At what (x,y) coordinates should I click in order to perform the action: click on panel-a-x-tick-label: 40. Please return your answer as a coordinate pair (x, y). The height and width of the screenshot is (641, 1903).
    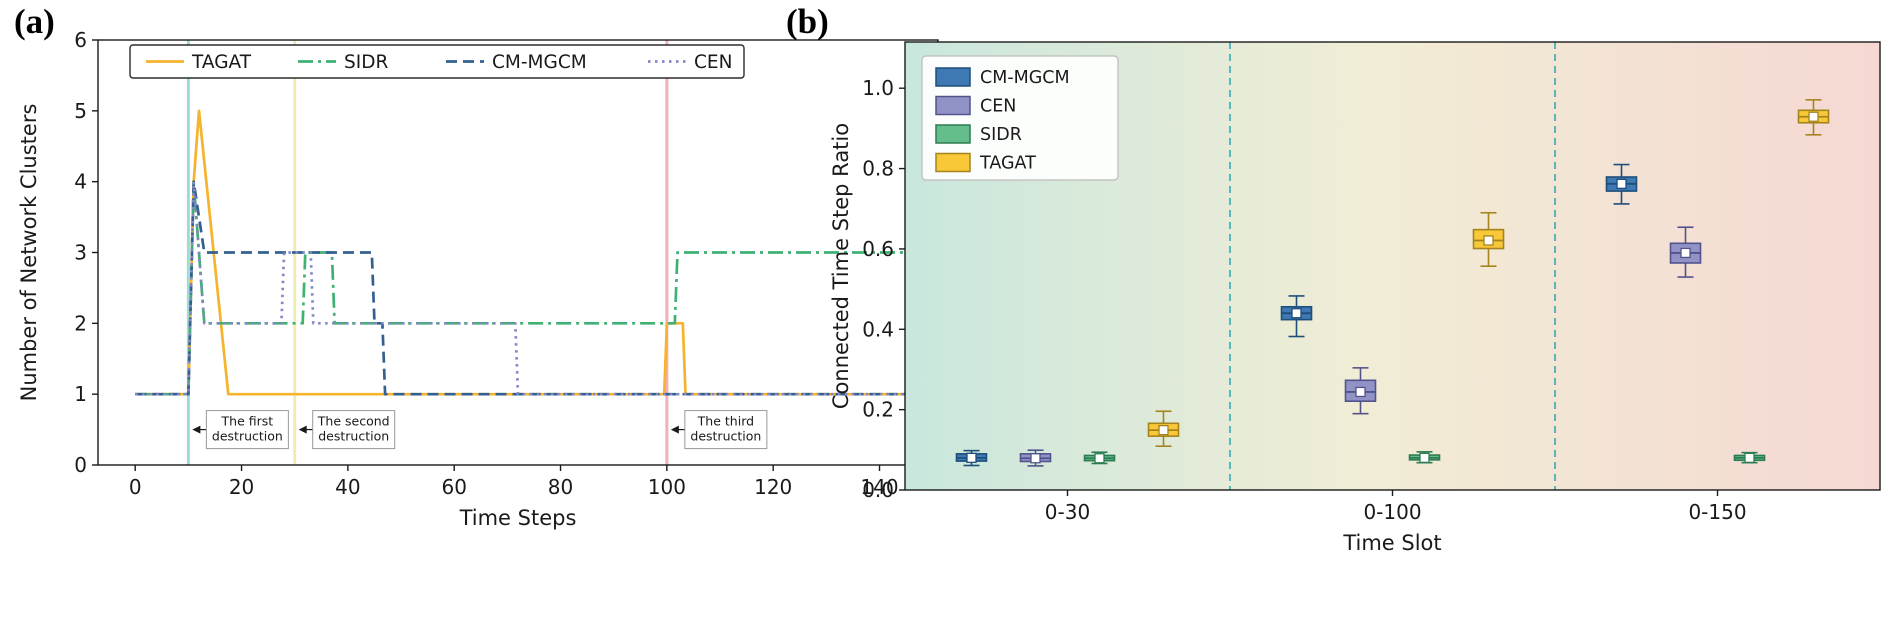
    Looking at the image, I should click on (347, 487).